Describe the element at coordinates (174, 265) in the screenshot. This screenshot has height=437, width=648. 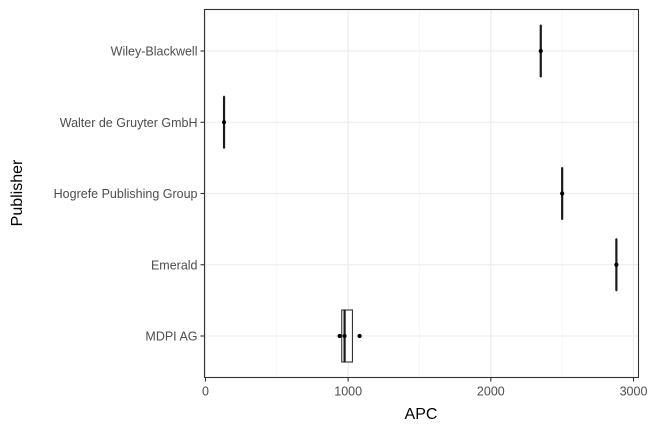
I see `y-tick-label: Emerald` at that location.